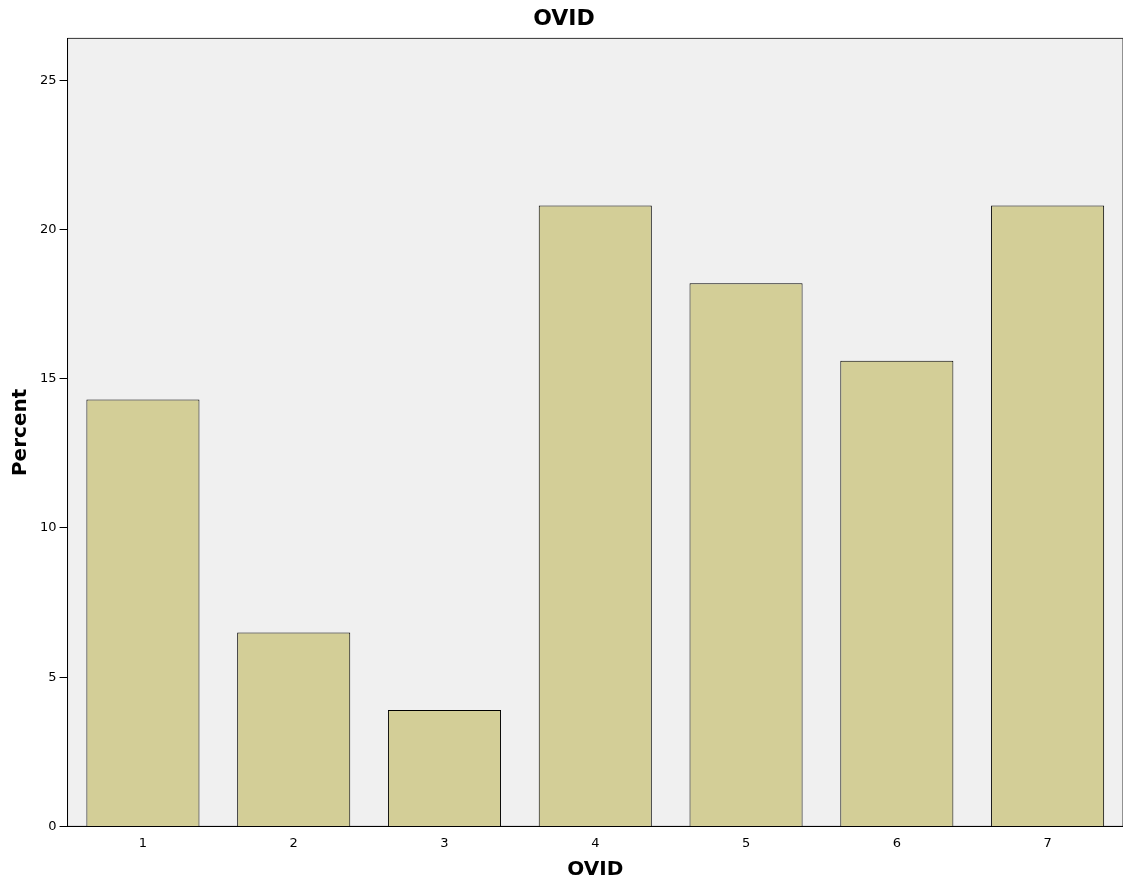  Describe the element at coordinates (595, 868) in the screenshot. I see `x-axis-title: OVID` at that location.